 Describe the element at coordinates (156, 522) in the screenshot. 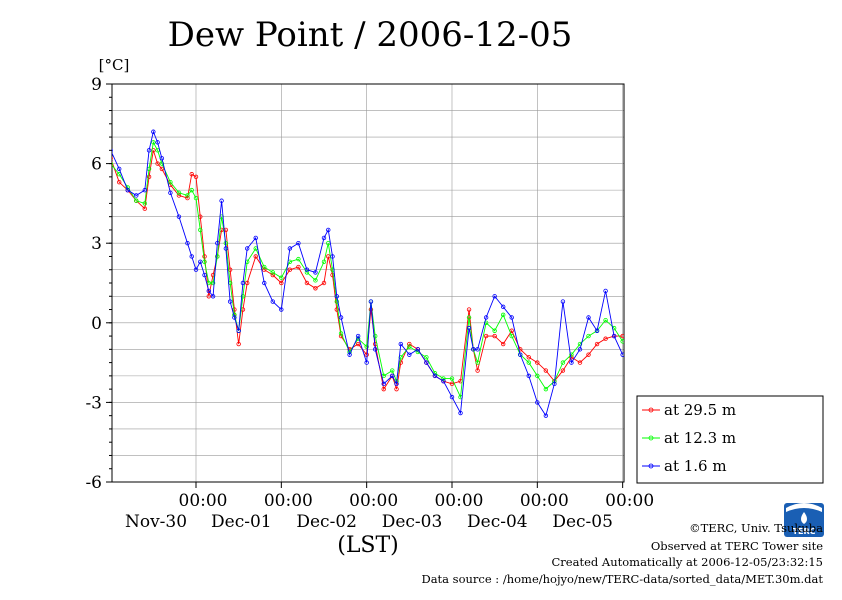

I see `x-tick-date-label: Nov-30` at that location.